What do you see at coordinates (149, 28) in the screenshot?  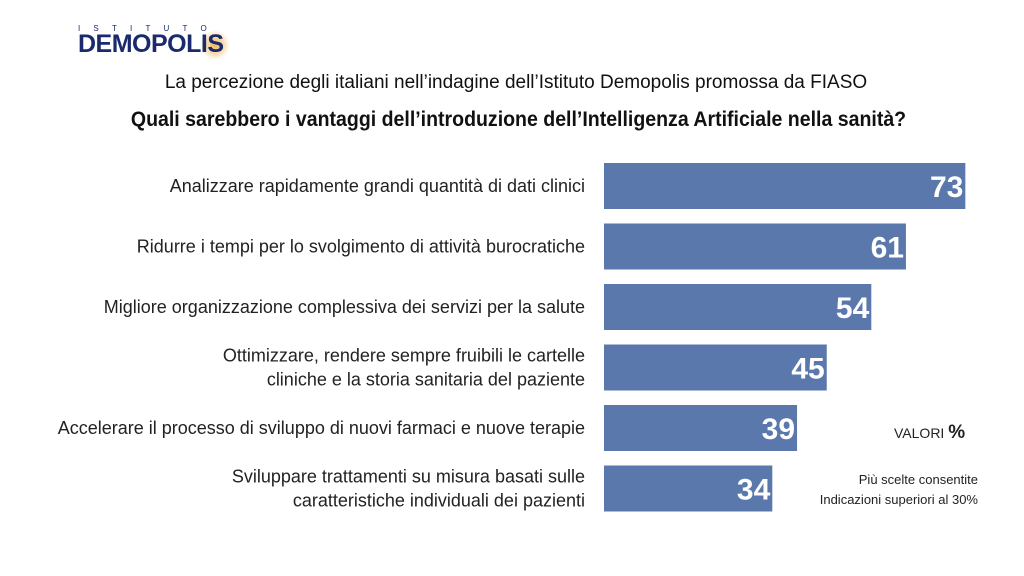 I see `logo-small-text: ISTITUTO` at bounding box center [149, 28].